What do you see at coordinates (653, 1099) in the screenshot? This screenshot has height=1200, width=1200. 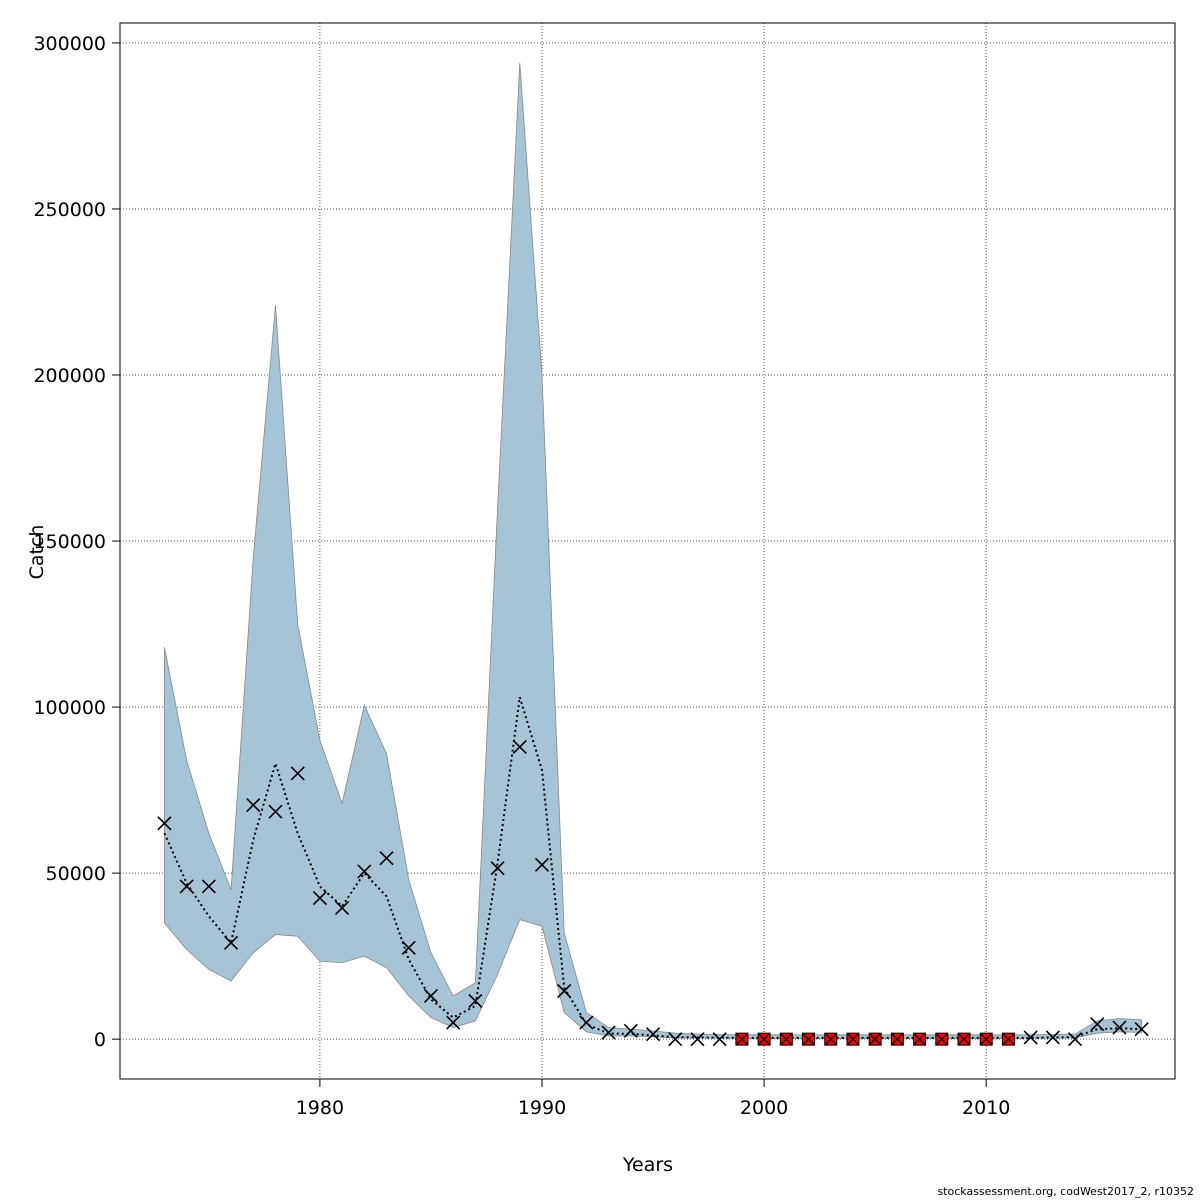 I see `x-axis: 1980 1990 2000 2010` at bounding box center [653, 1099].